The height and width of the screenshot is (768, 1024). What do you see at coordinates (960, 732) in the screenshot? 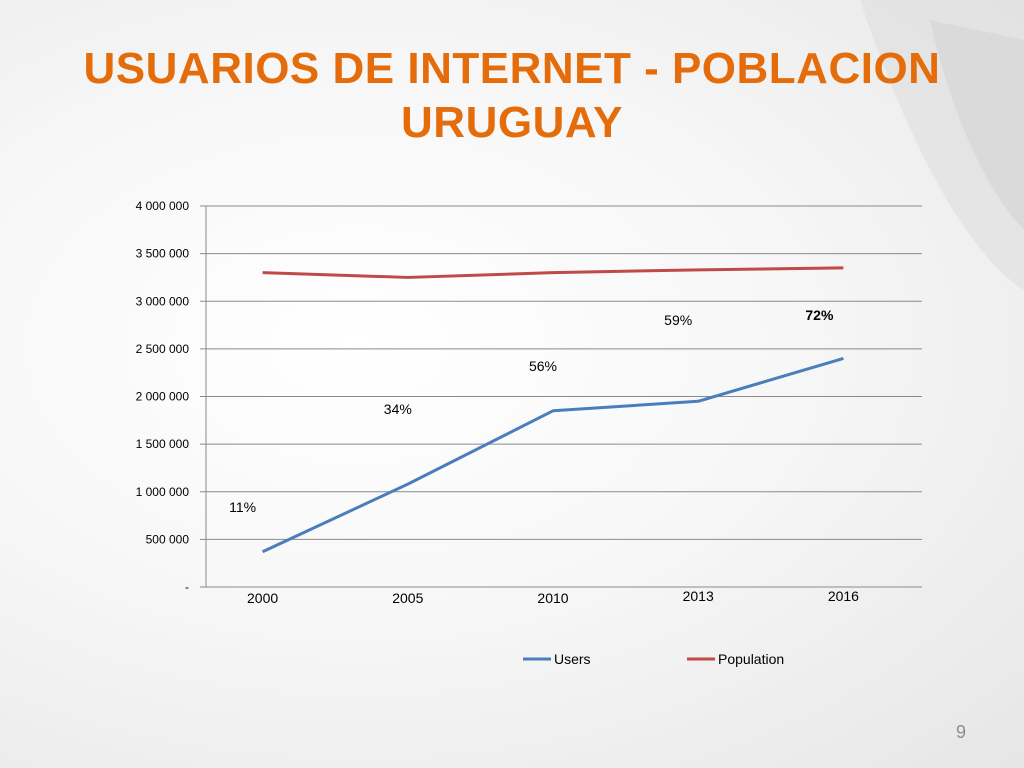
I see `page-number: 9` at bounding box center [960, 732].